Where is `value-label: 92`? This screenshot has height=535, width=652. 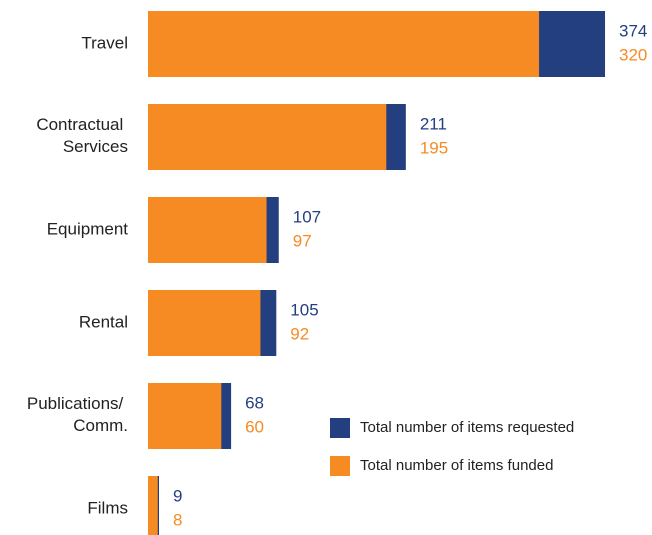
value-label: 92 is located at coordinates (299, 333).